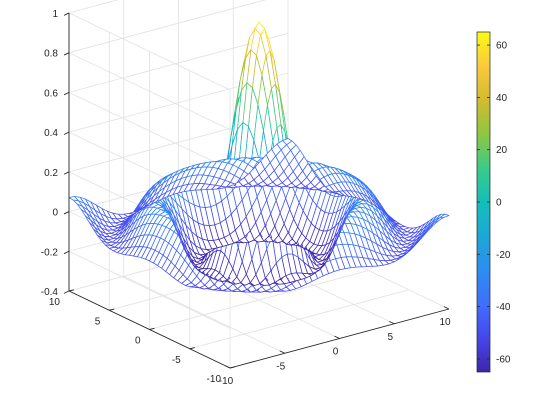 The height and width of the screenshot is (420, 560). Describe the element at coordinates (502, 46) in the screenshot. I see `colorbar-tick-label: 60` at that location.